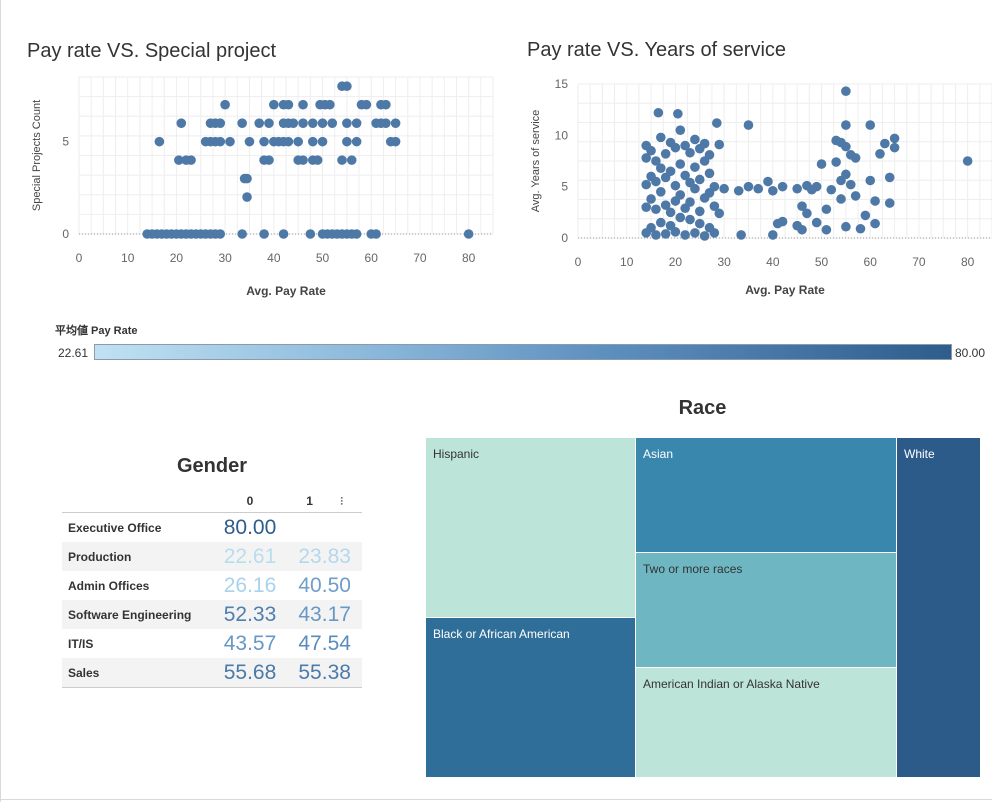 Image resolution: width=992 pixels, height=802 pixels. Describe the element at coordinates (250, 556) in the screenshot. I see `table-cell: 22.61` at that location.